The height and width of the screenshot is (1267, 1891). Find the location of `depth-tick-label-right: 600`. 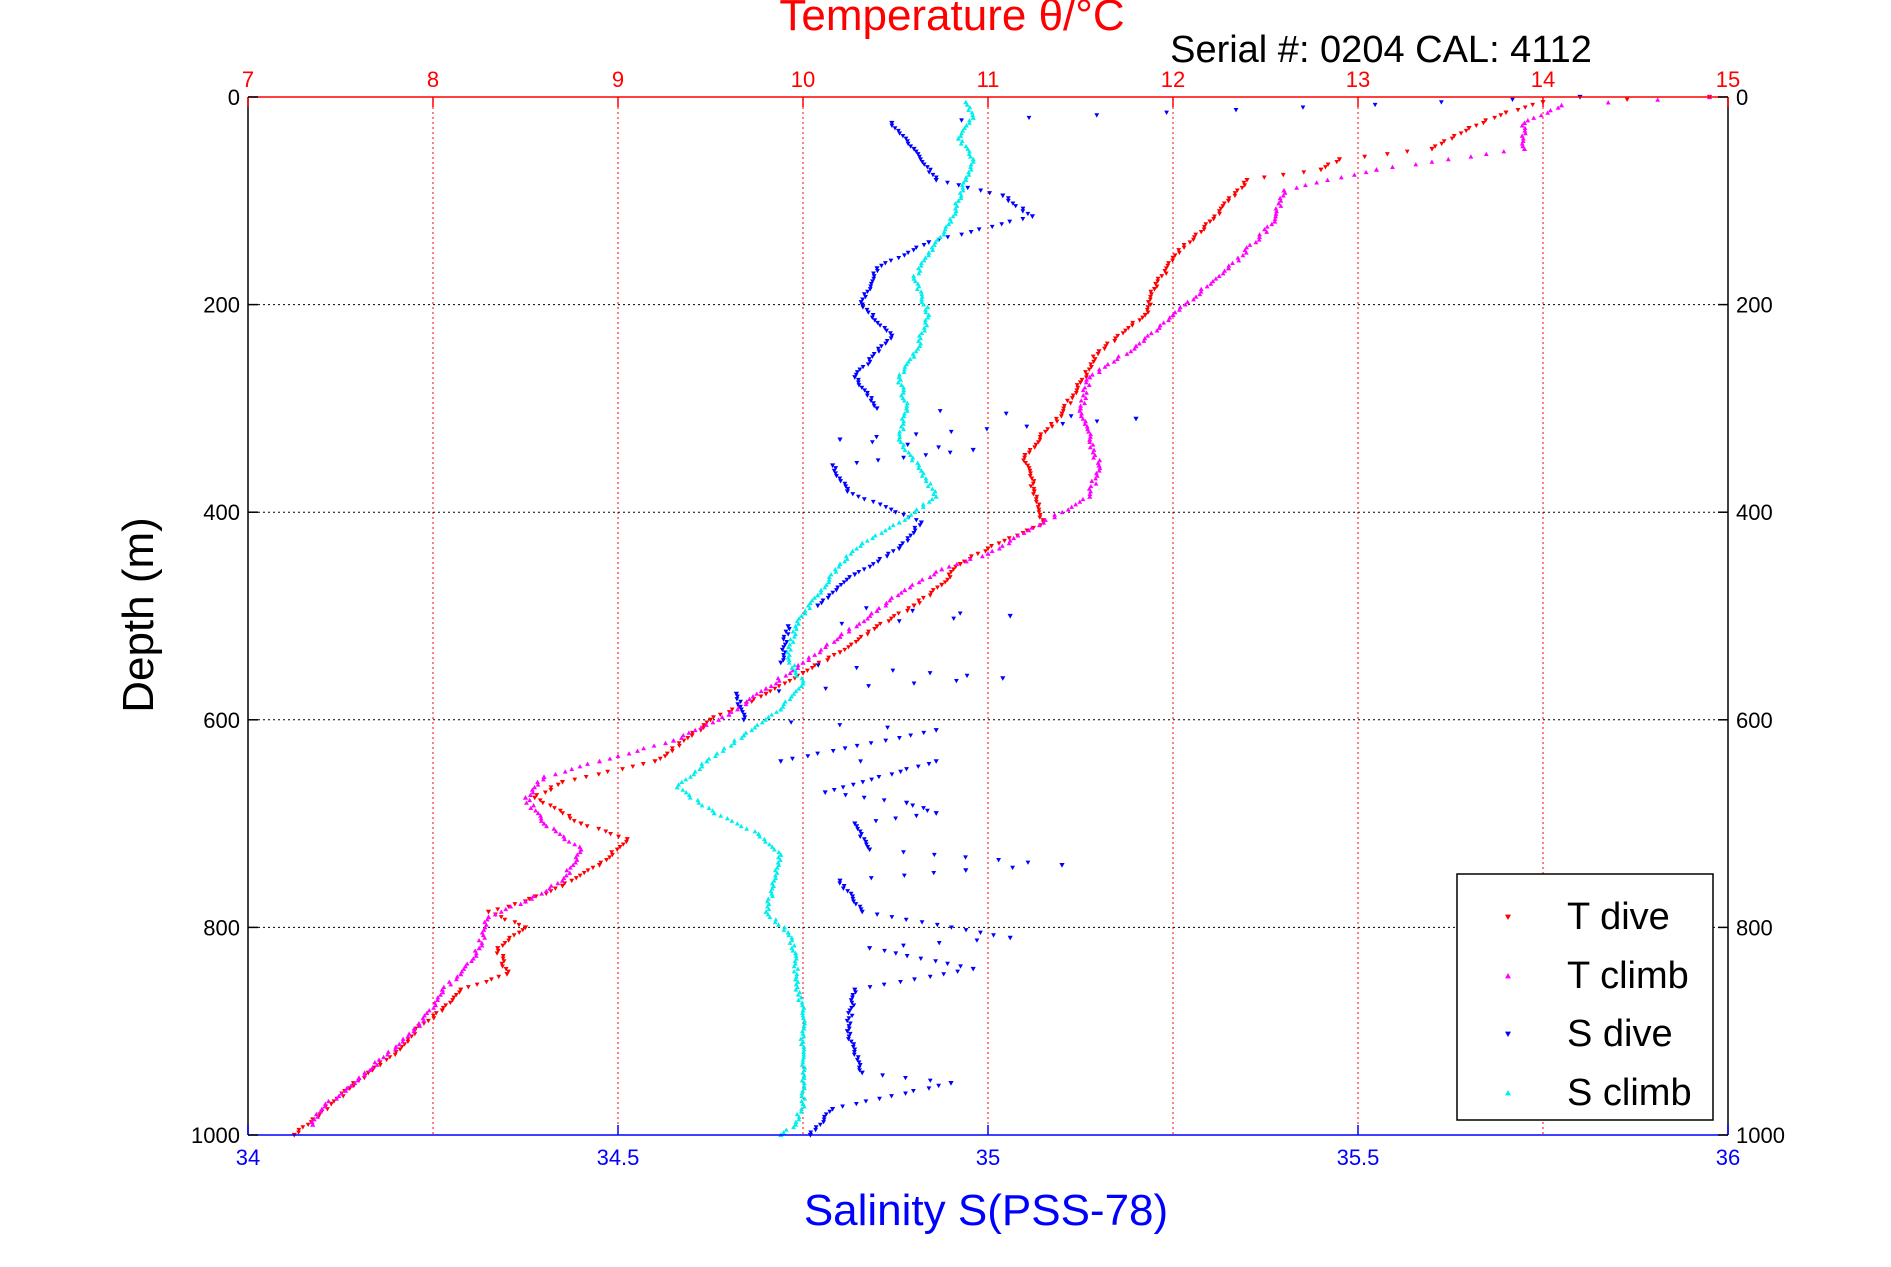

depth-tick-label-right: 600 is located at coordinates (1754, 720).